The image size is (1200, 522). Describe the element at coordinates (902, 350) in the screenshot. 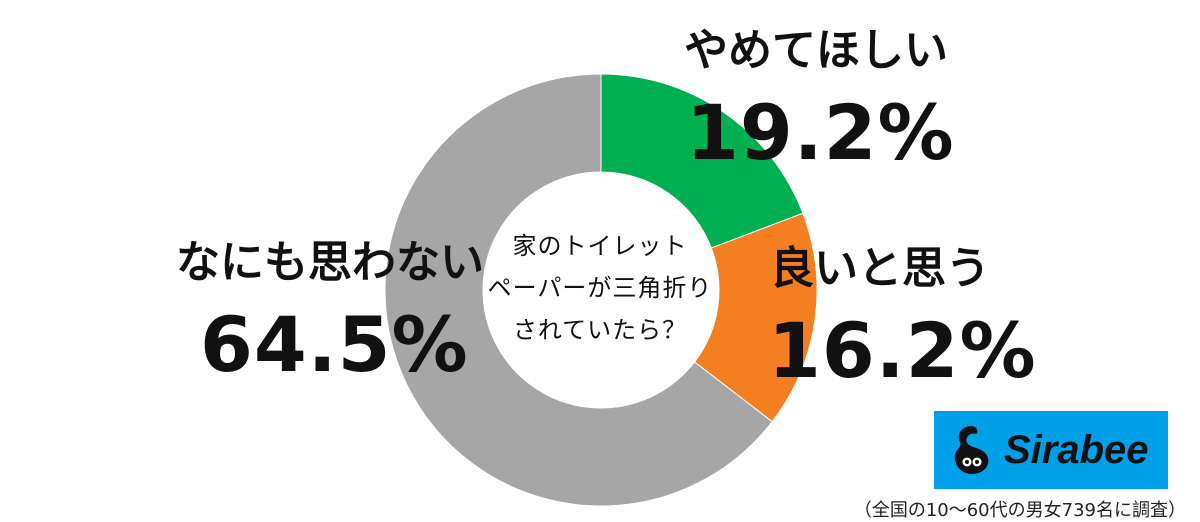

I see `value-yoi-to-omou: 16.2%` at that location.